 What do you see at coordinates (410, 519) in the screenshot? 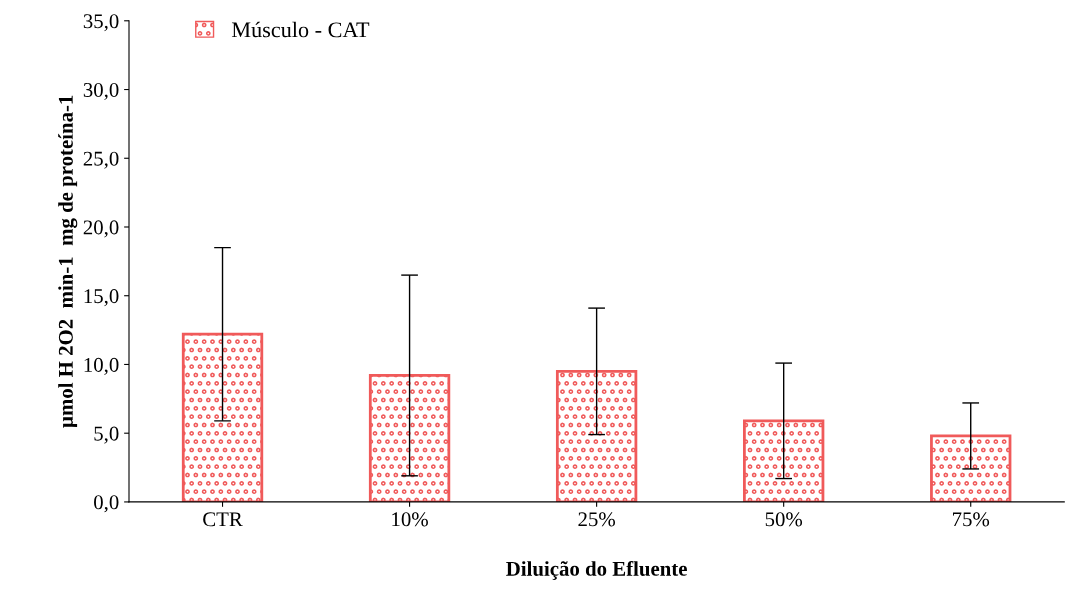
I see `x-tick-label: 10%` at bounding box center [410, 519].